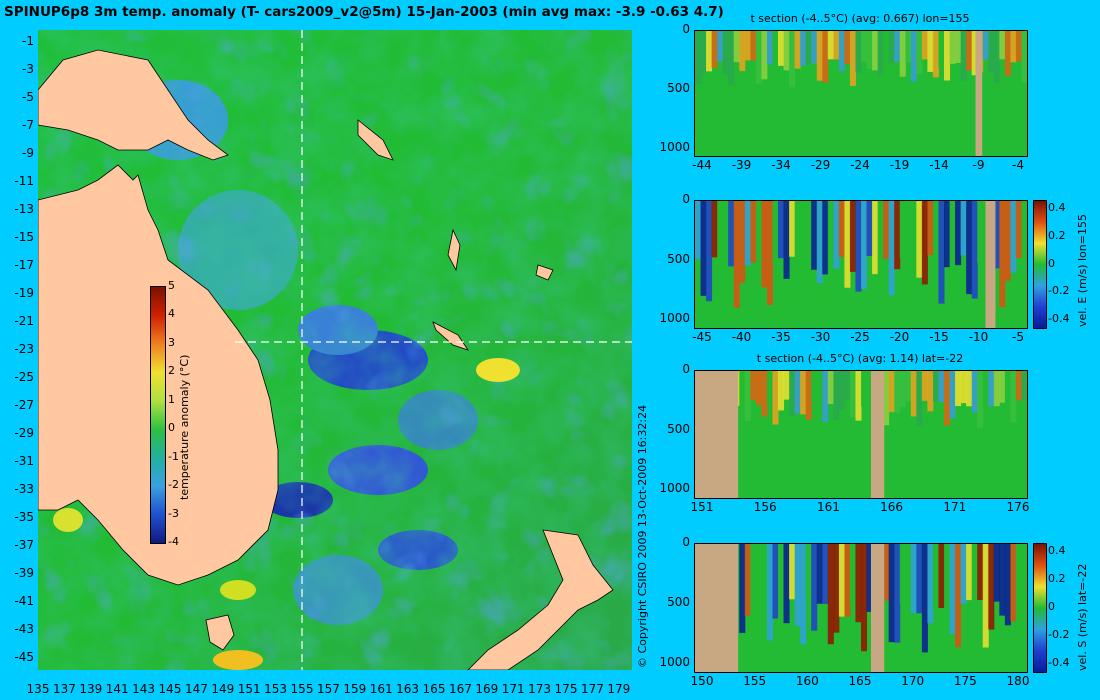  Describe the element at coordinates (899, 337) in the screenshot. I see `section-x-tick: -20` at that location.